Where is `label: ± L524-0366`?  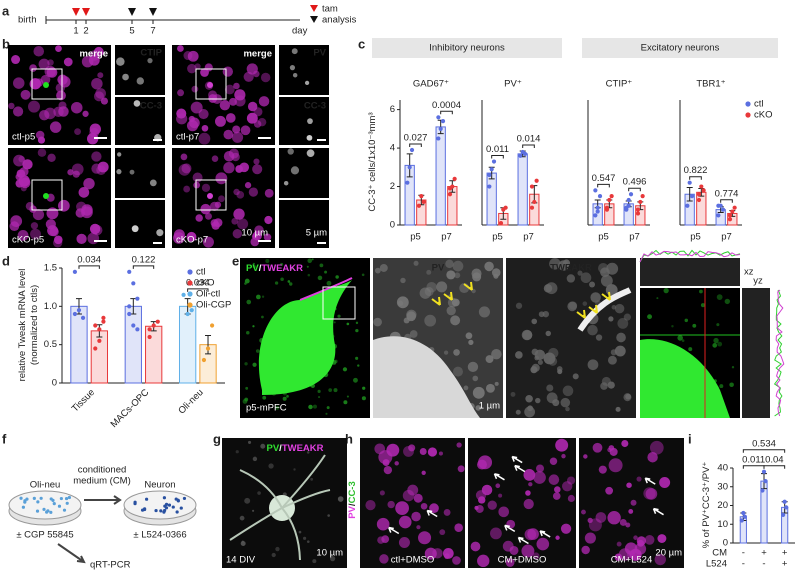
label: ± L524-0366 is located at coordinates (159, 535).